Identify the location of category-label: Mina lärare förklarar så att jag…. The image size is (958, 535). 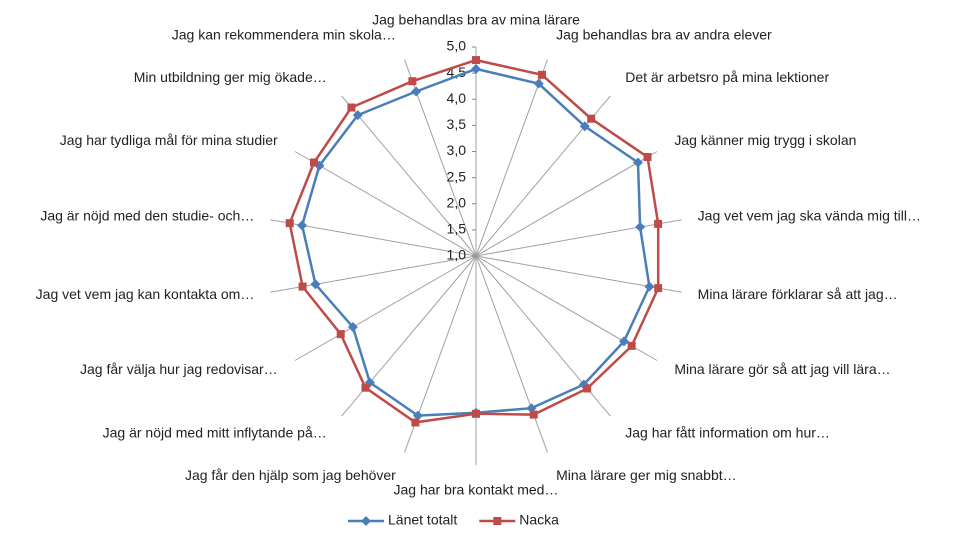
(798, 294).